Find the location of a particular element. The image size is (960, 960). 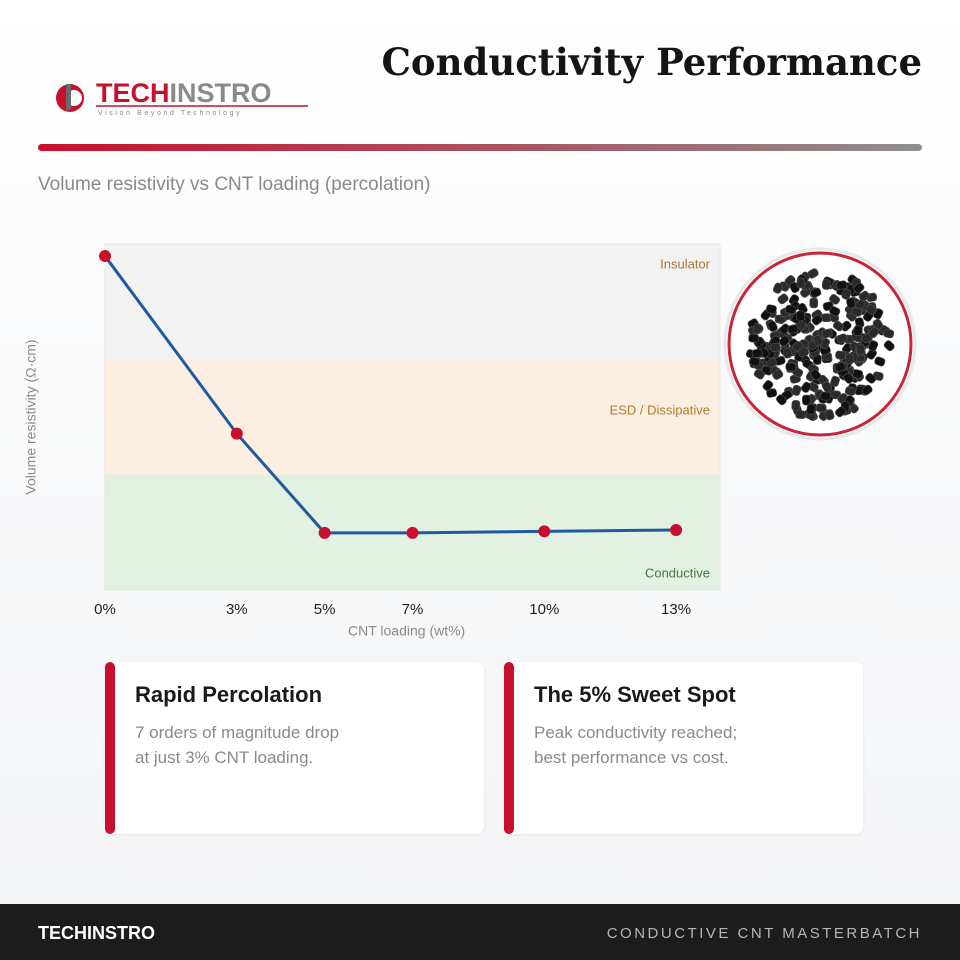

x-tick-label: 10% is located at coordinates (544, 609).